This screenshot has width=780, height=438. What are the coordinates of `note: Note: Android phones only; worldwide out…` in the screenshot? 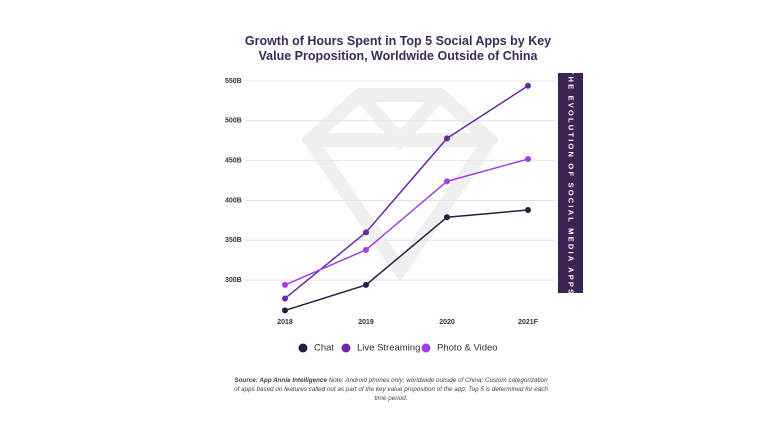 It's located at (391, 389).